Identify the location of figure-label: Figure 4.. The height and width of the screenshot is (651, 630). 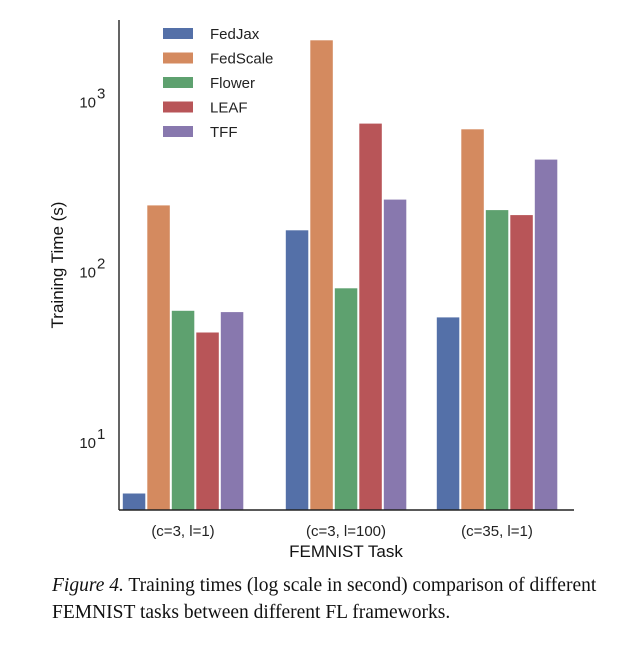
(88, 585).